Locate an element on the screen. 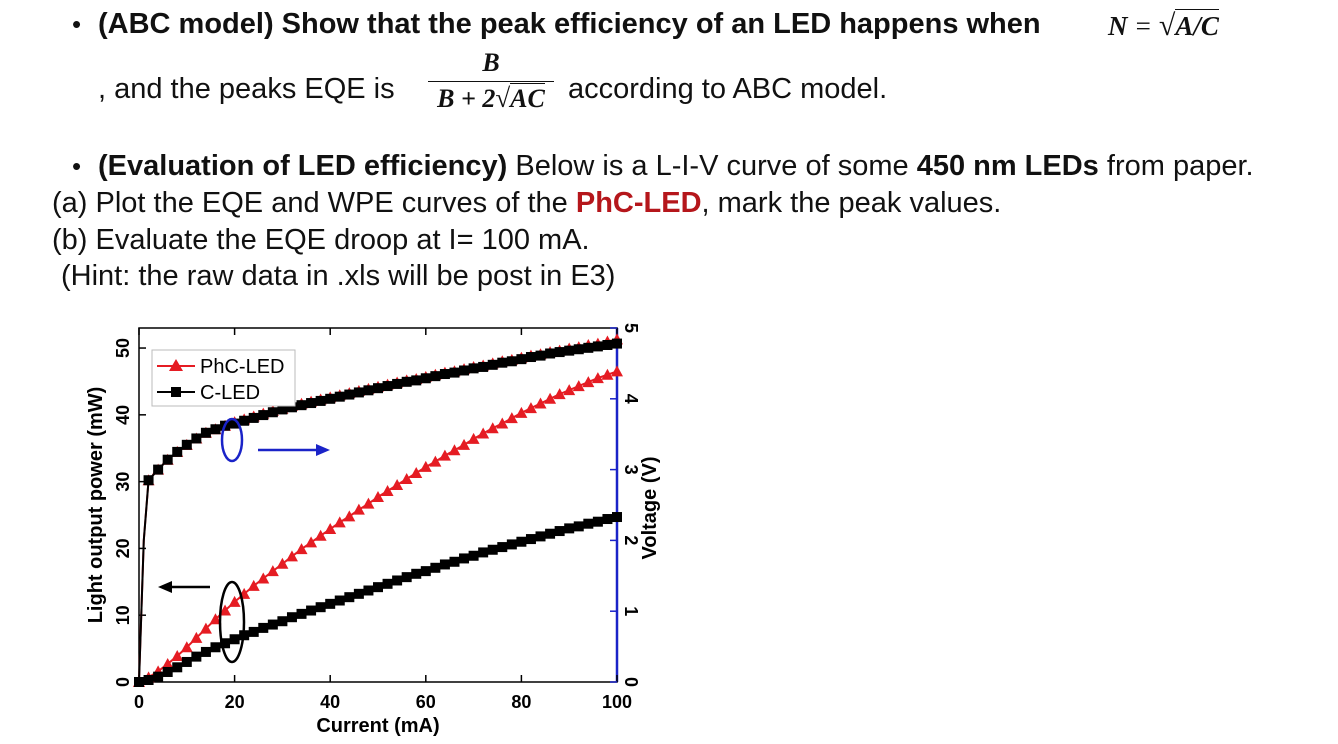 This screenshot has height=744, width=1338. y-left-tick-label: 20 is located at coordinates (123, 548).